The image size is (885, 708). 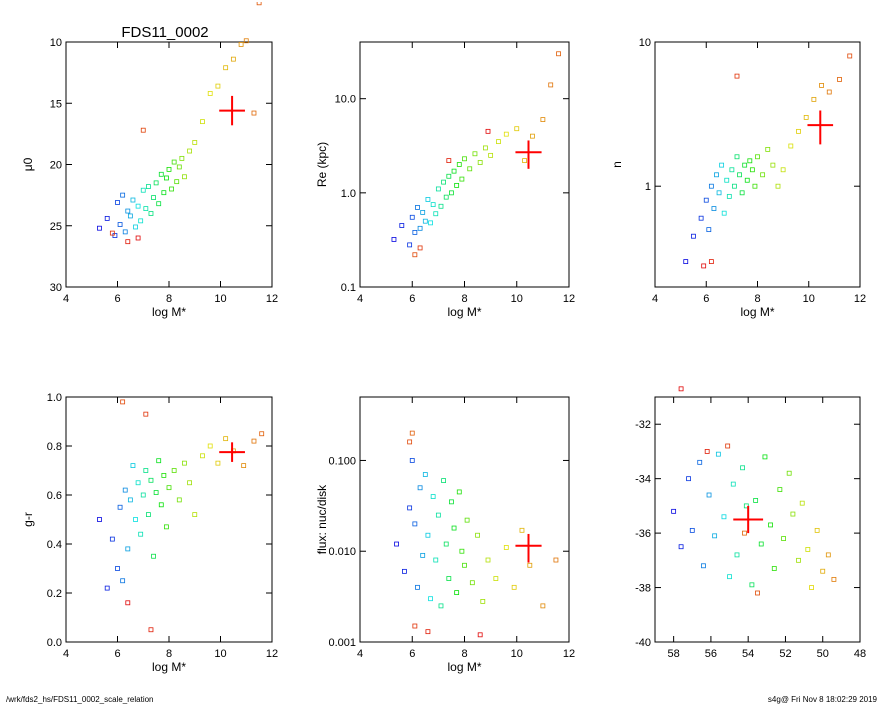 I want to click on y-tick-label: 30, so click(x=56, y=288).